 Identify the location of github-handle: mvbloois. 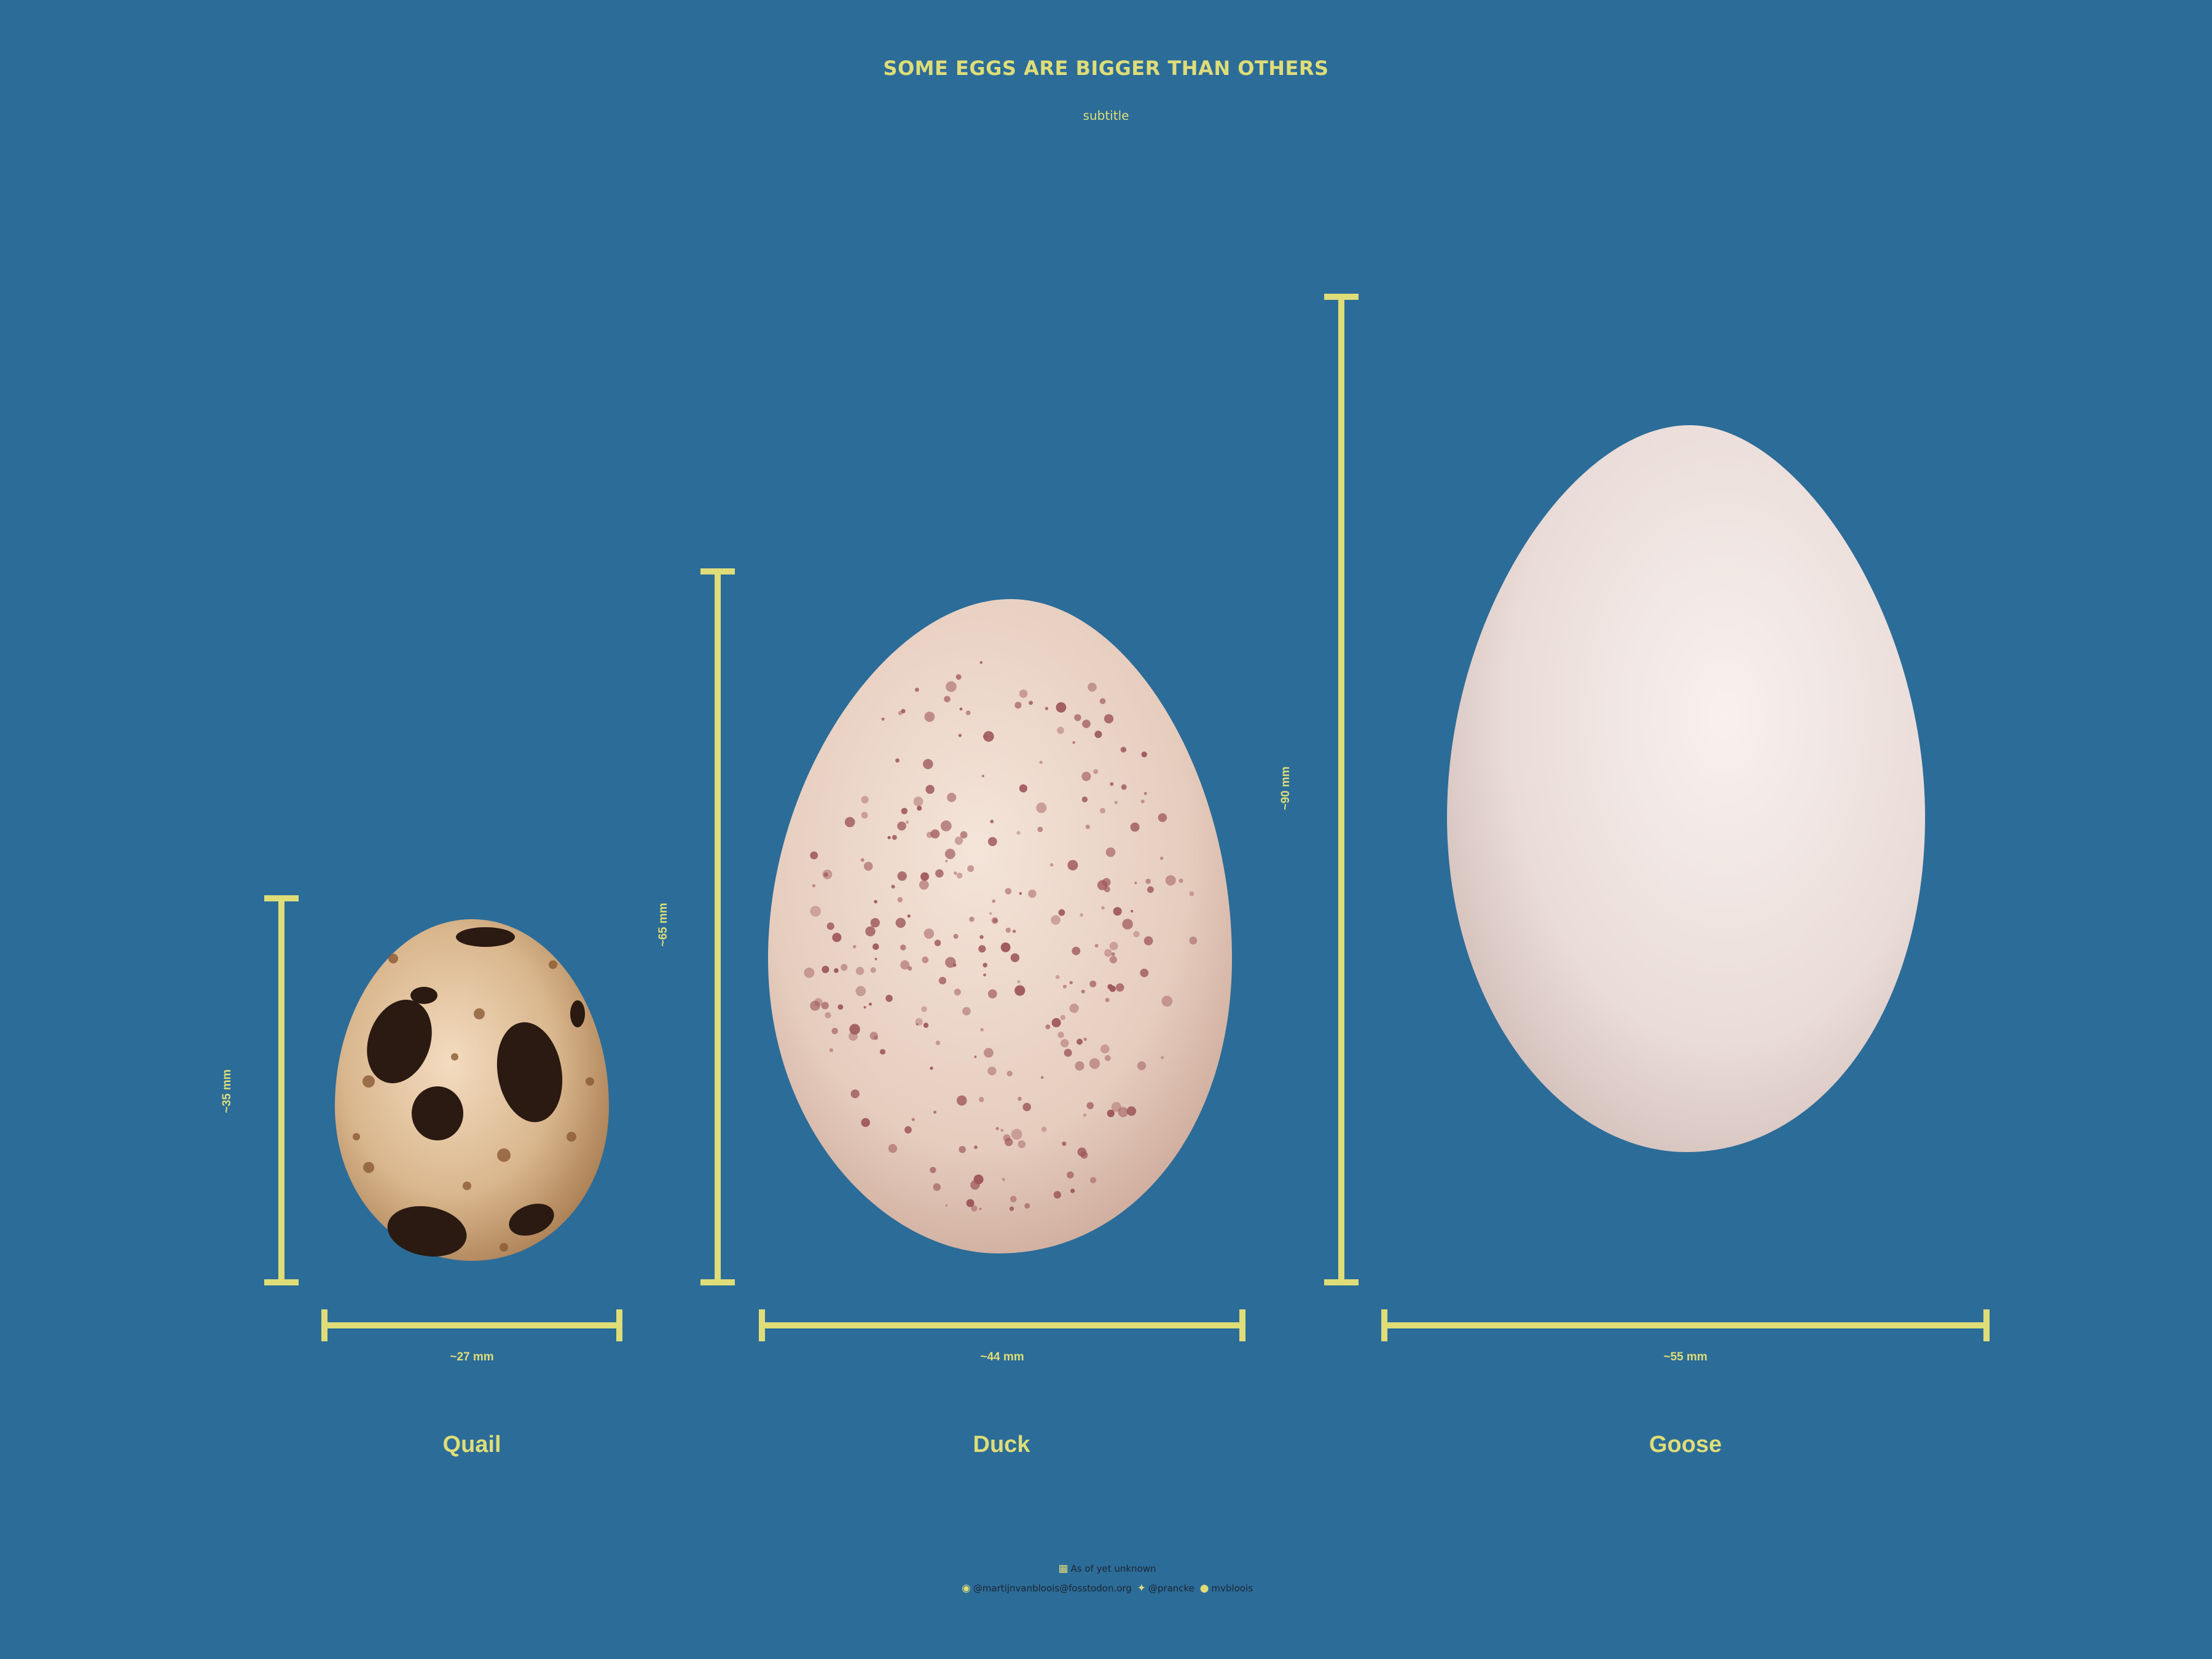
(1232, 1588).